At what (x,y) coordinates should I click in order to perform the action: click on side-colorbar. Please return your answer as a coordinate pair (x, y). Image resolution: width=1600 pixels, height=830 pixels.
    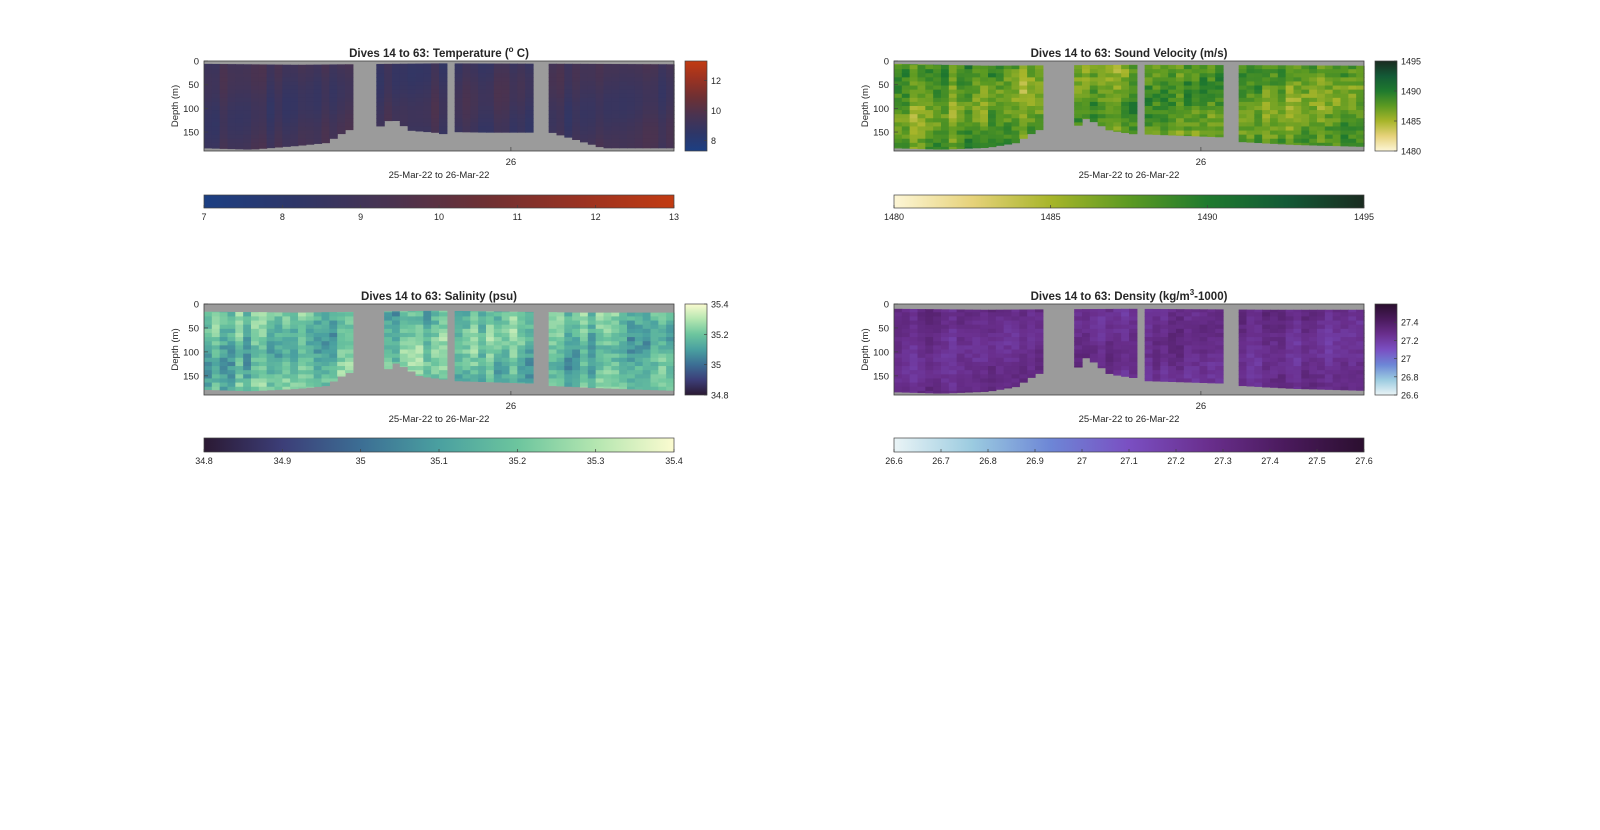
    Looking at the image, I should click on (1386, 349).